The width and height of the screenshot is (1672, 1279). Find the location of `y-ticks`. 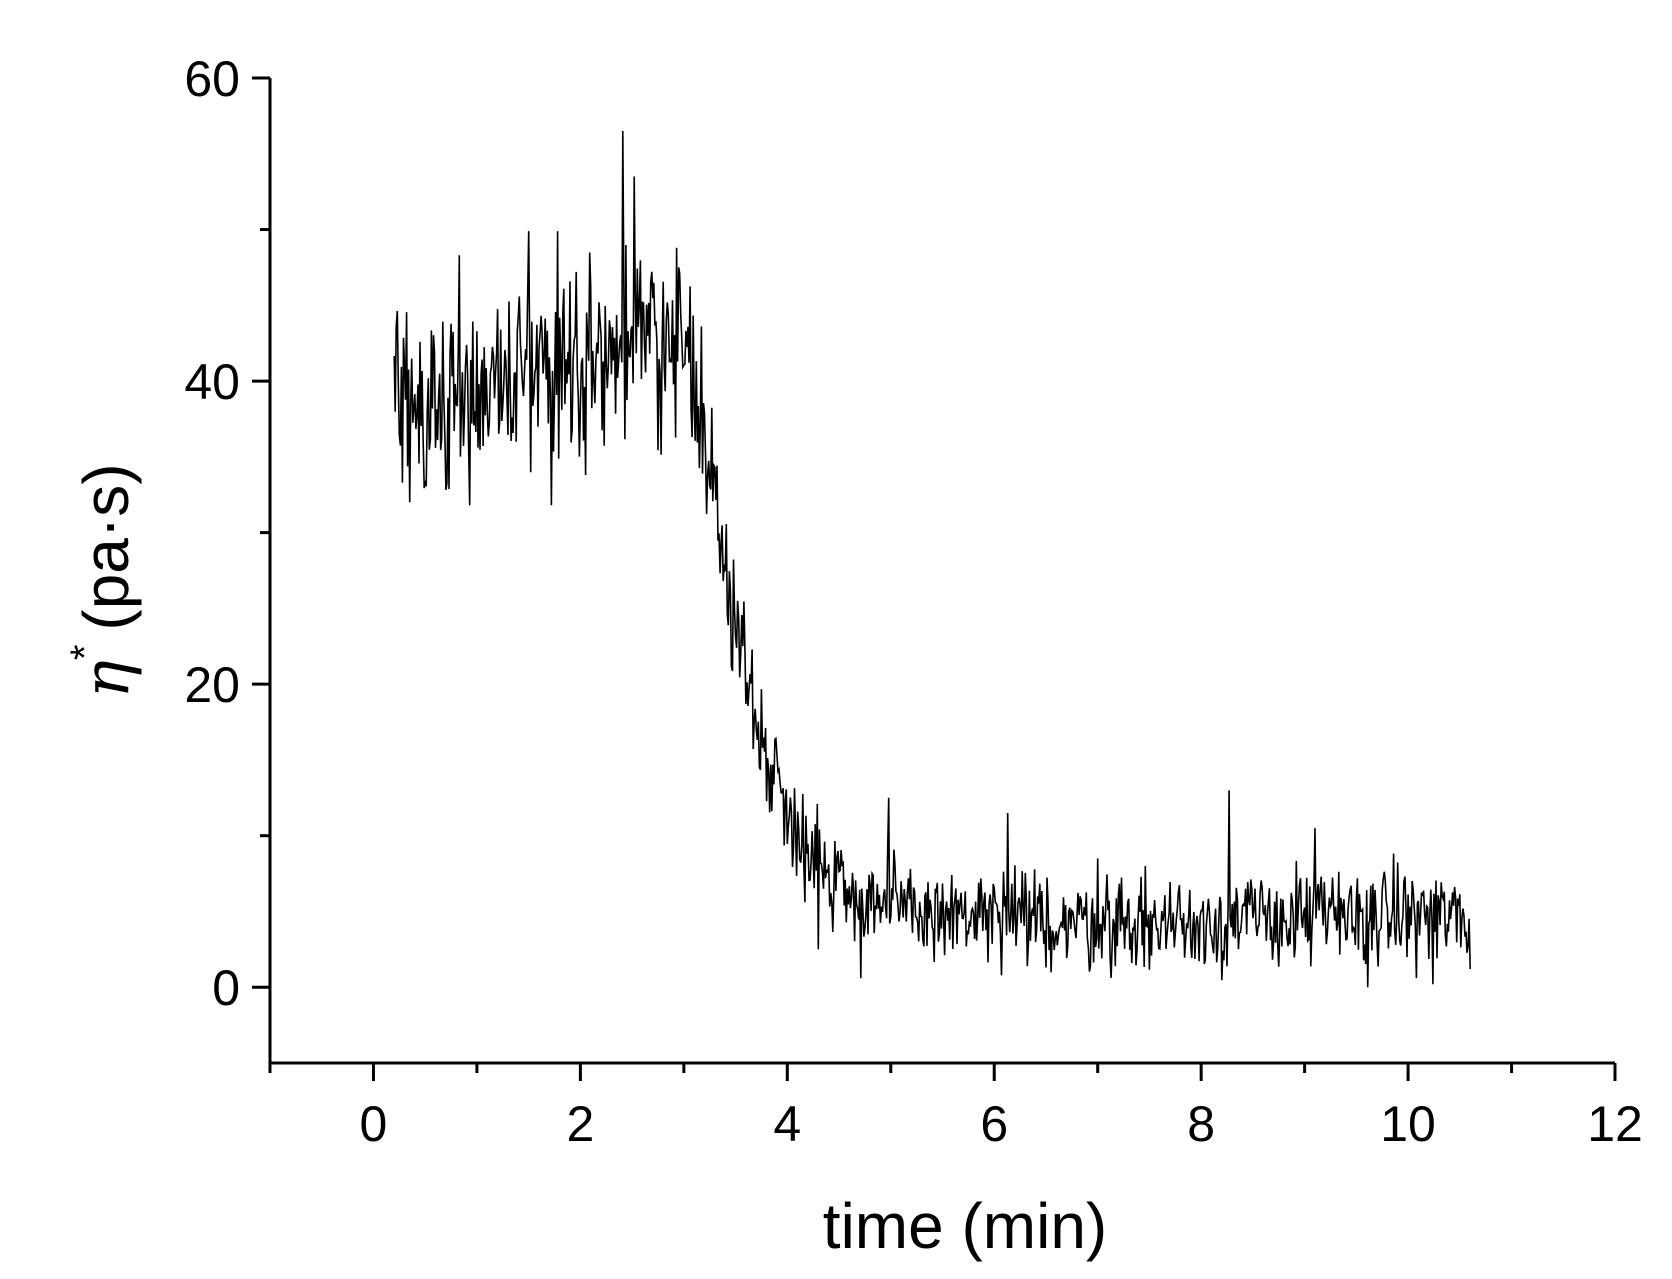

y-ticks is located at coordinates (261, 532).